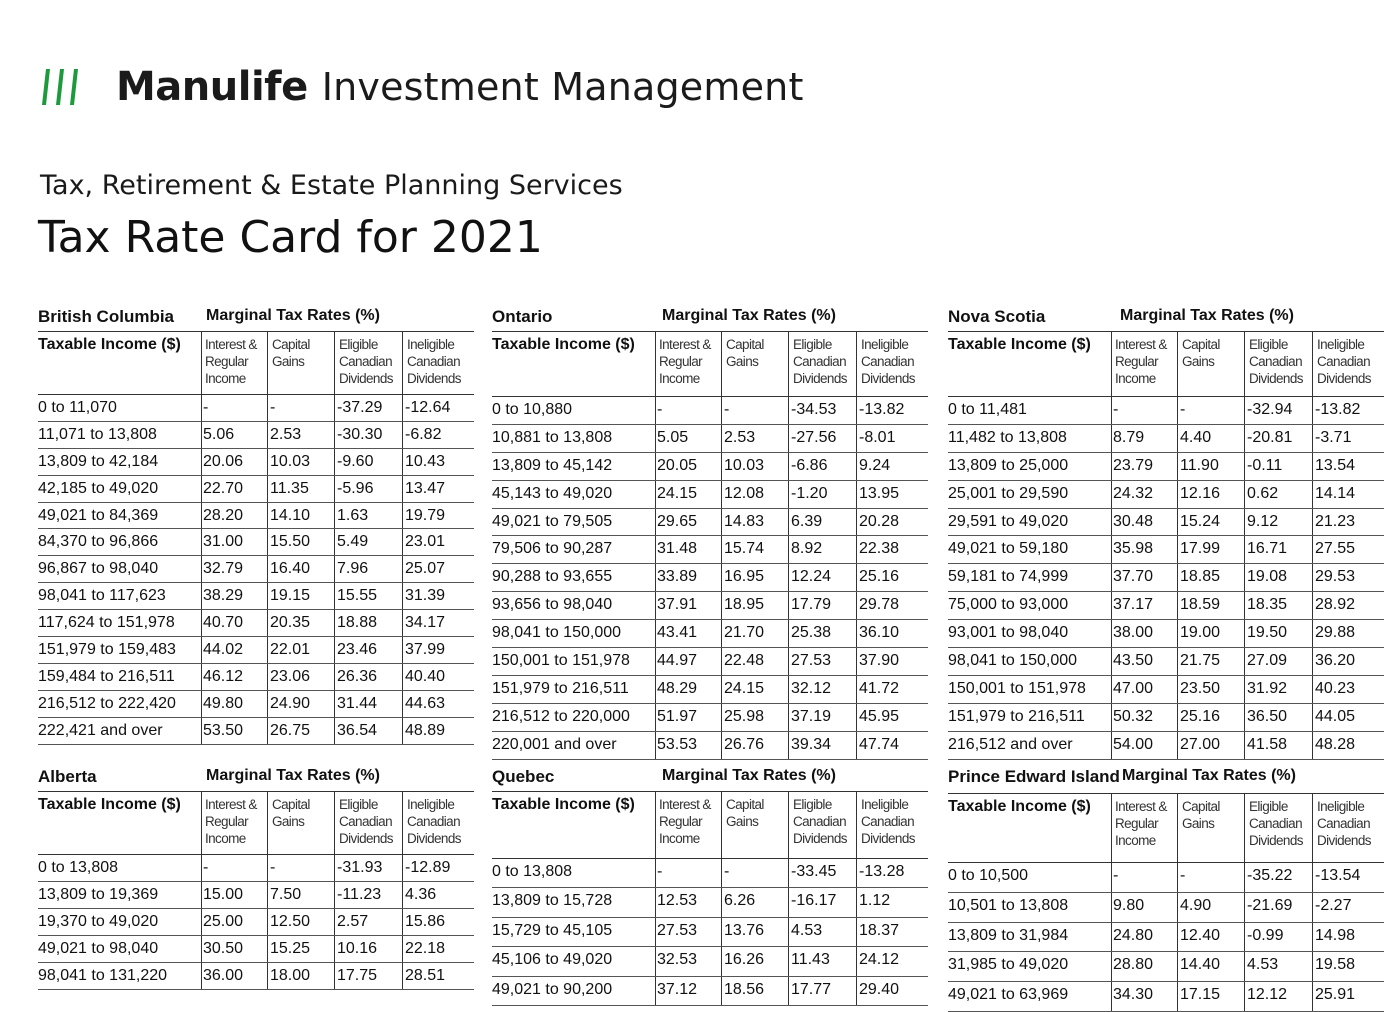 The image size is (1400, 1012). Describe the element at coordinates (1166, 634) in the screenshot. I see `table-row: 93,001 to 98,040 38.00 19.00 19.50 29.88` at that location.